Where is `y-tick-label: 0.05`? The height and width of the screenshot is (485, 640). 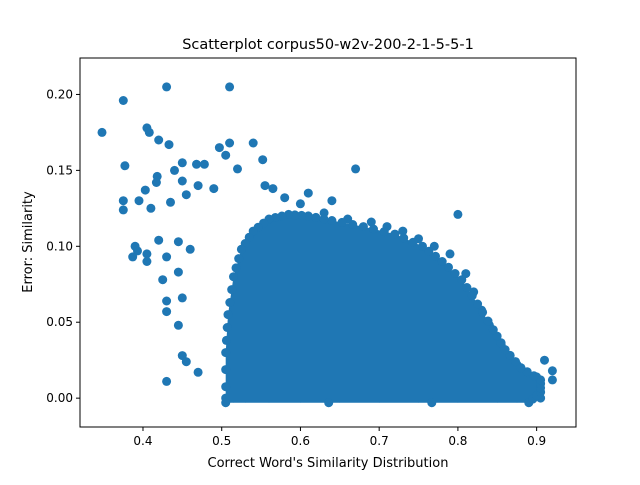
y-tick-label: 0.05 is located at coordinates (59, 322).